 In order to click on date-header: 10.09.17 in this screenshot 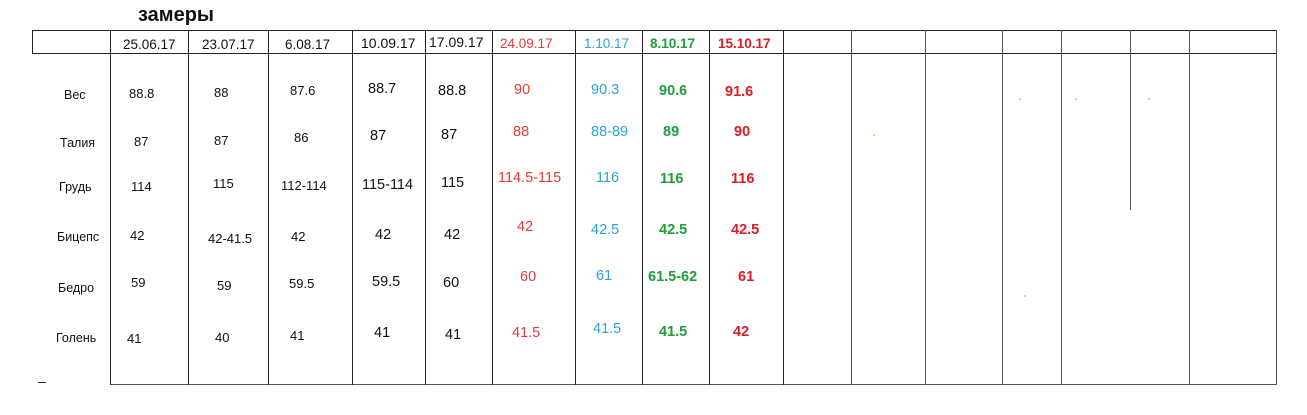, I will do `click(388, 43)`.